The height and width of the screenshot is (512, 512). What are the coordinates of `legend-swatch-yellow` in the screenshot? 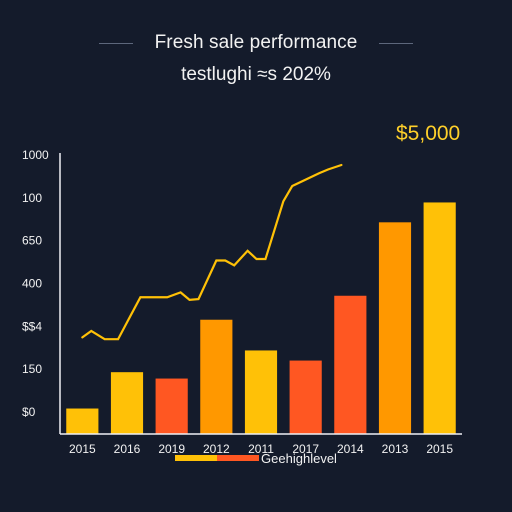 It's located at (196, 458).